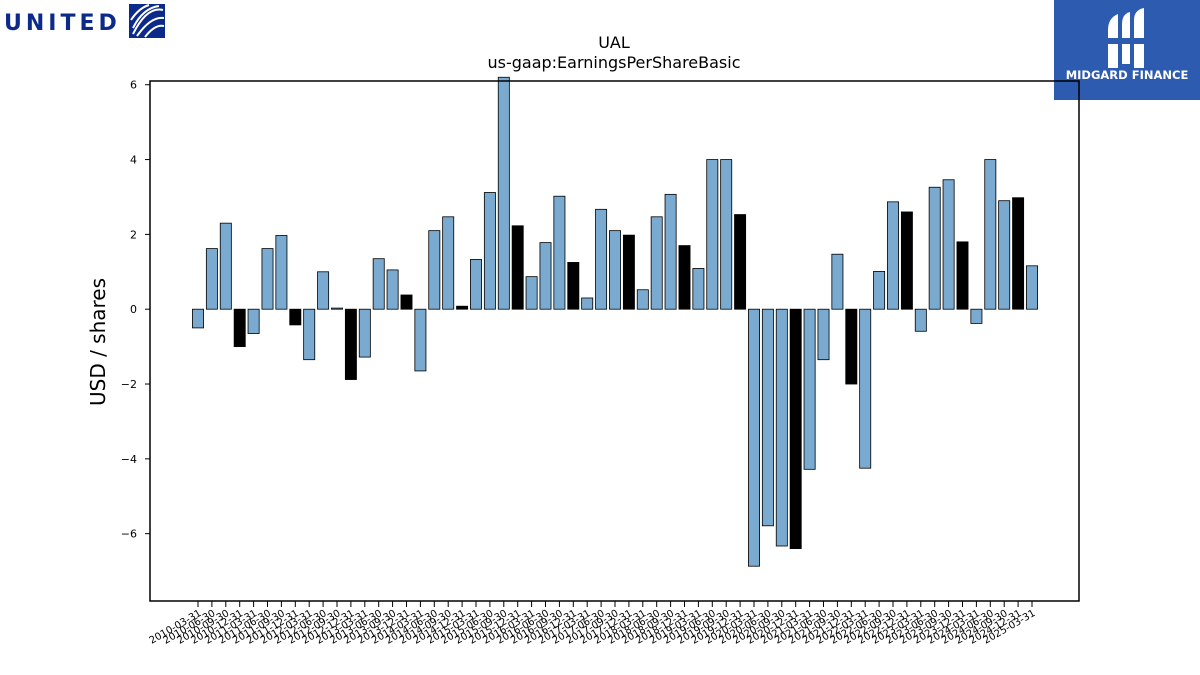 Image resolution: width=1200 pixels, height=675 pixels. I want to click on globe-icon, so click(146, 23).